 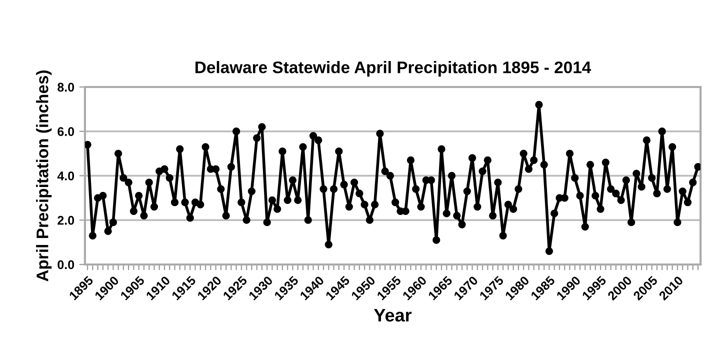 I want to click on y-tick-label: 4.0, so click(x=65, y=176).